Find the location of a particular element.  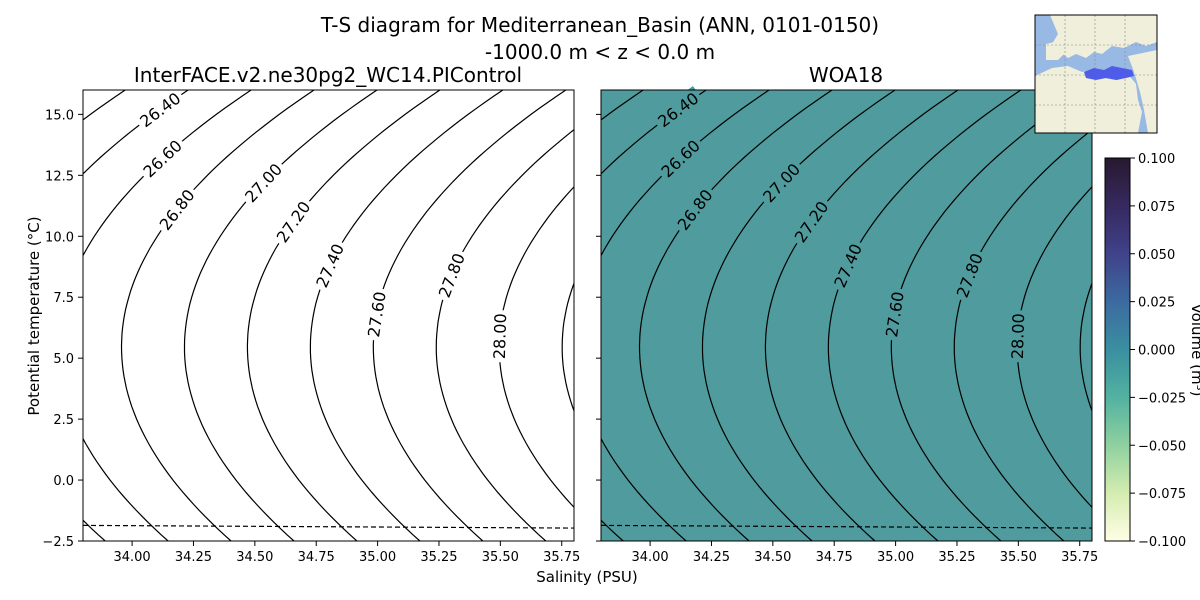

colorbar-tick-label: 0.075 is located at coordinates (1156, 207).